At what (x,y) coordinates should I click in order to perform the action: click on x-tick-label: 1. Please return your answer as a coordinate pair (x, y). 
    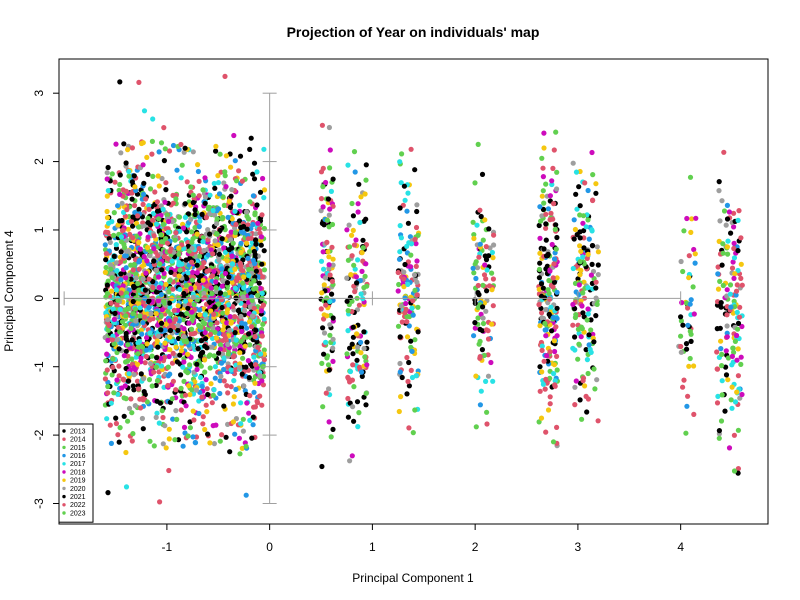
    Looking at the image, I should click on (372, 547).